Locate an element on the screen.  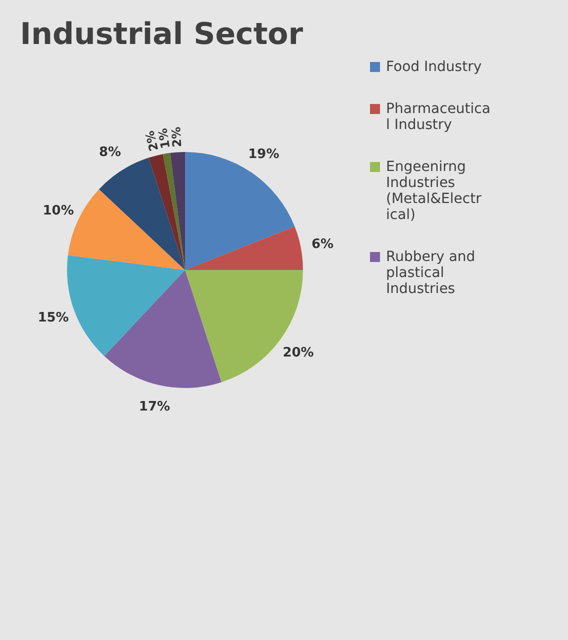
data-label: 20% is located at coordinates (298, 352).